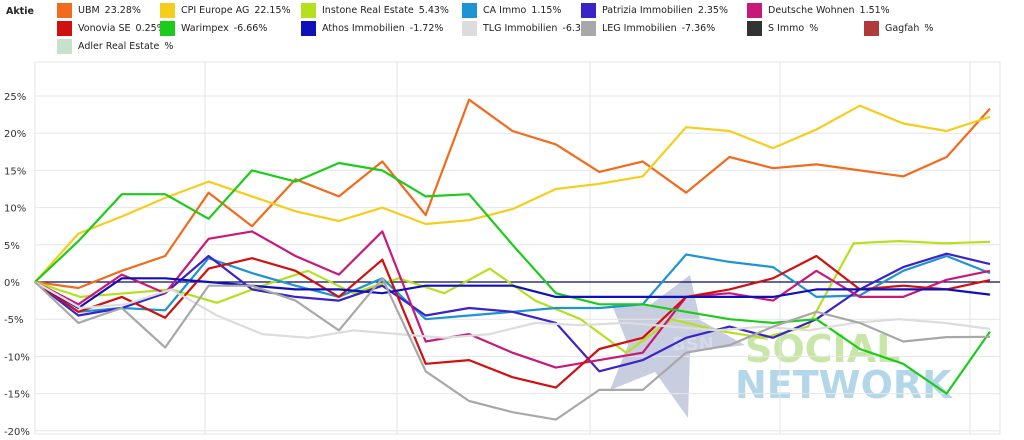 The width and height of the screenshot is (1024, 440). What do you see at coordinates (363, 28) in the screenshot?
I see `legend-name: Athos Immobilien` at bounding box center [363, 28].